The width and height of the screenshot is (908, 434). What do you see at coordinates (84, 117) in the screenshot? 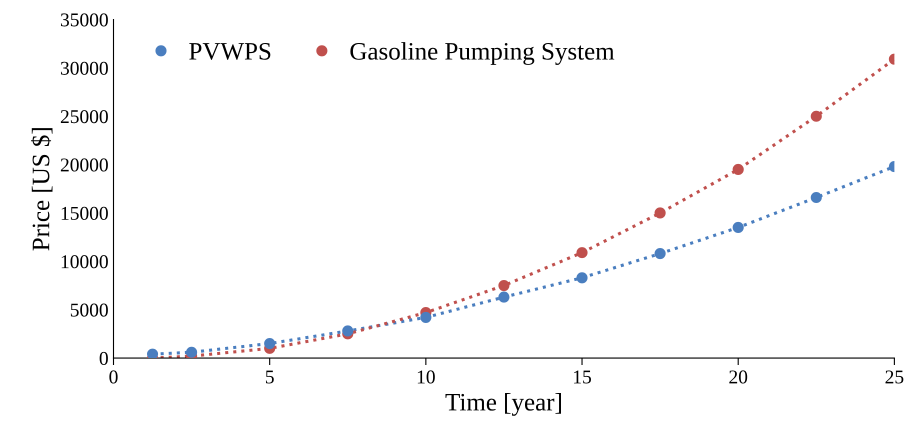
I see `y-tick-label: 25000` at bounding box center [84, 117].